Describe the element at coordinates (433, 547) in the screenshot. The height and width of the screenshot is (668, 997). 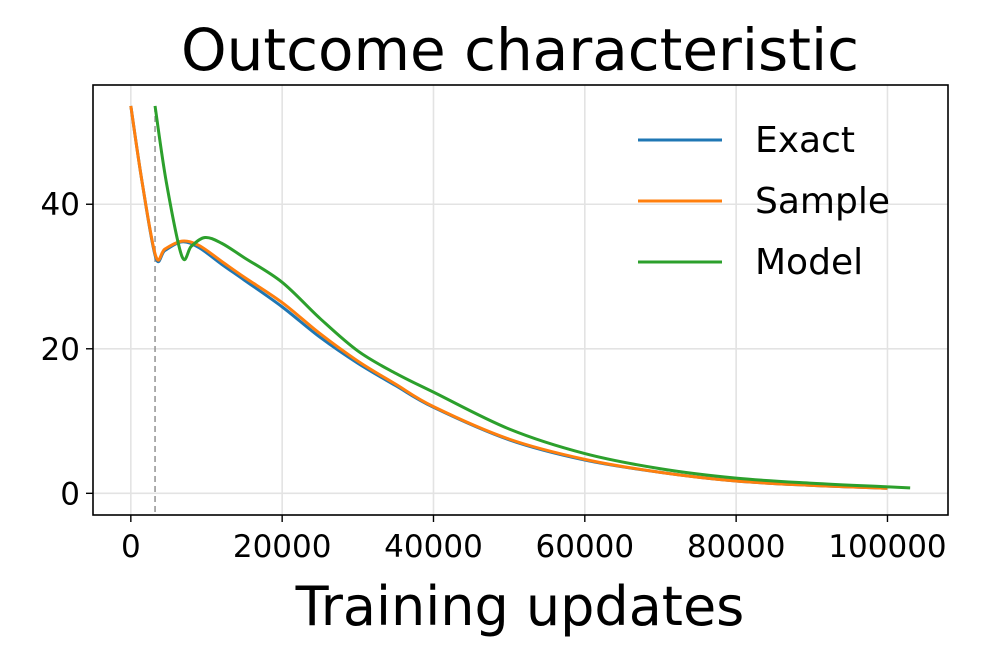
I see `x-tick-label: 40000` at that location.